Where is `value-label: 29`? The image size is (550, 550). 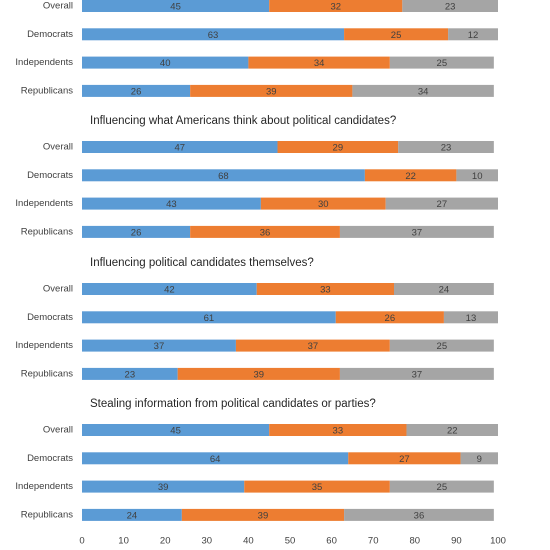 value-label: 29 is located at coordinates (338, 148).